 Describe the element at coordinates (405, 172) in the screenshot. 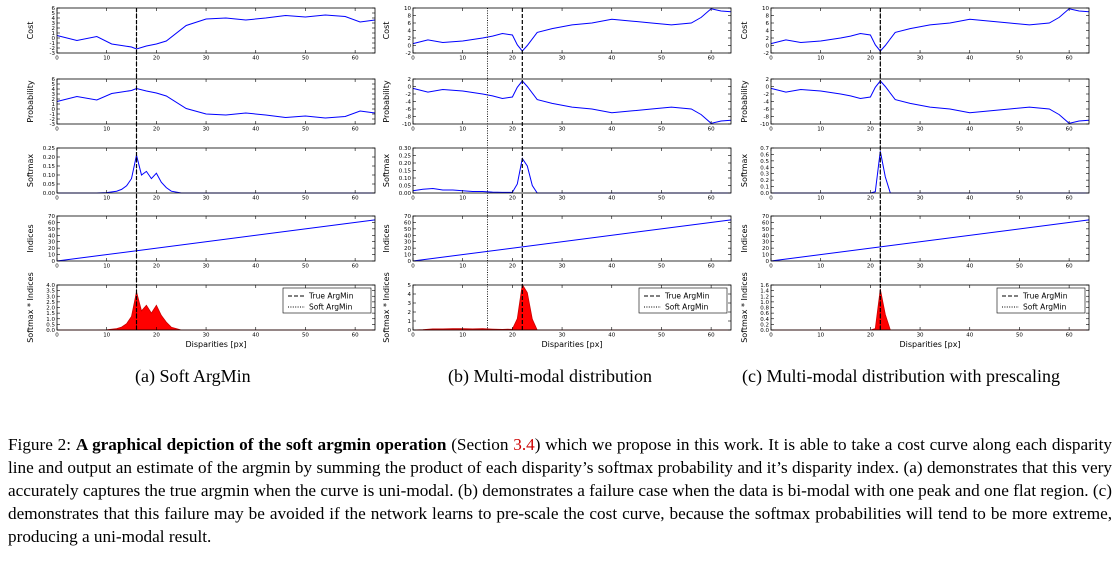

I see `y-tick-label: 0.15` at that location.